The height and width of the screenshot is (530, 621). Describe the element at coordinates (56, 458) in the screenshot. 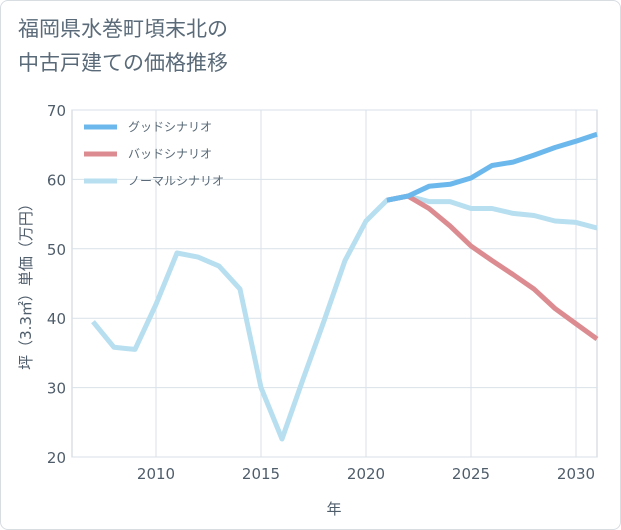

I see `y-tick-label: 20` at that location.